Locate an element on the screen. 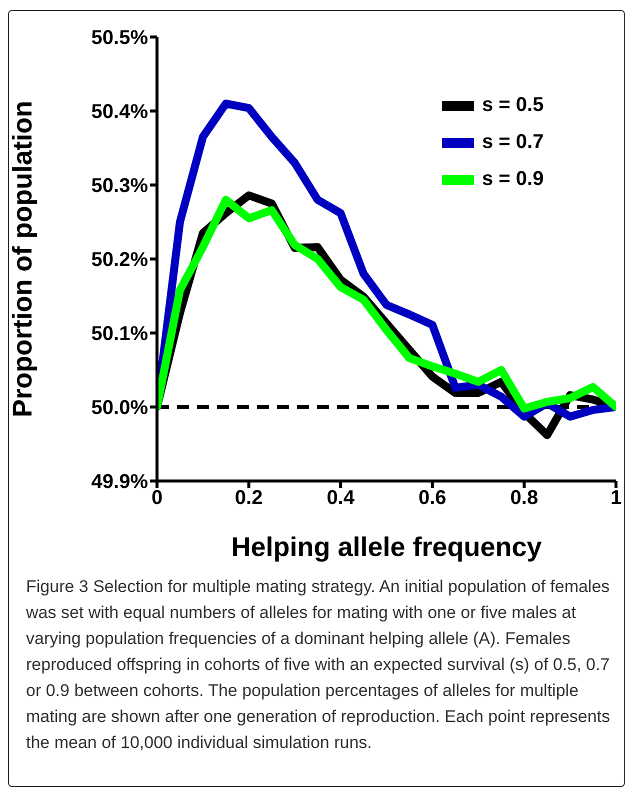 This screenshot has width=625, height=791. x-tick-label: 0.2 is located at coordinates (248, 498).